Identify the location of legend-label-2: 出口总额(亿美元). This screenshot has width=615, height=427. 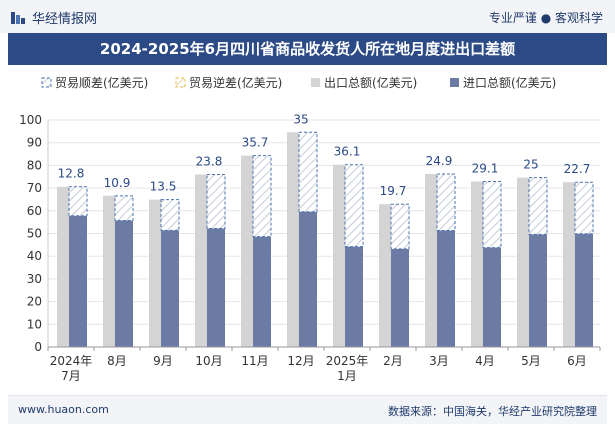
(370, 82).